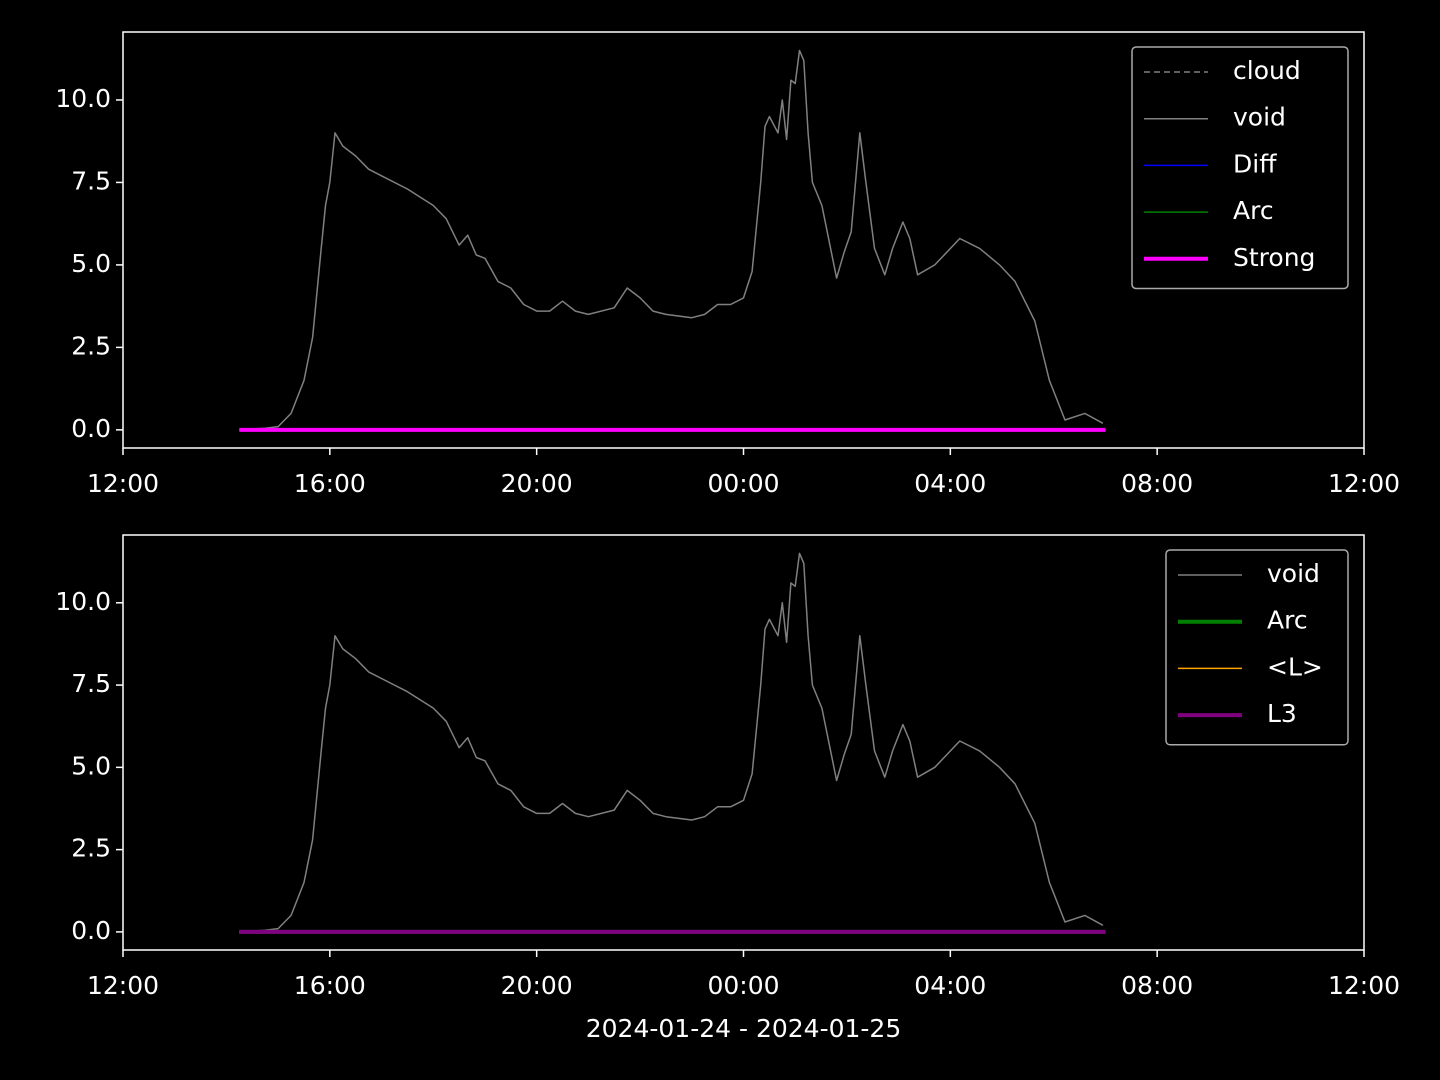 This screenshot has height=1080, width=1440. Describe the element at coordinates (1255, 163) in the screenshot. I see `legend-label: Diff` at that location.